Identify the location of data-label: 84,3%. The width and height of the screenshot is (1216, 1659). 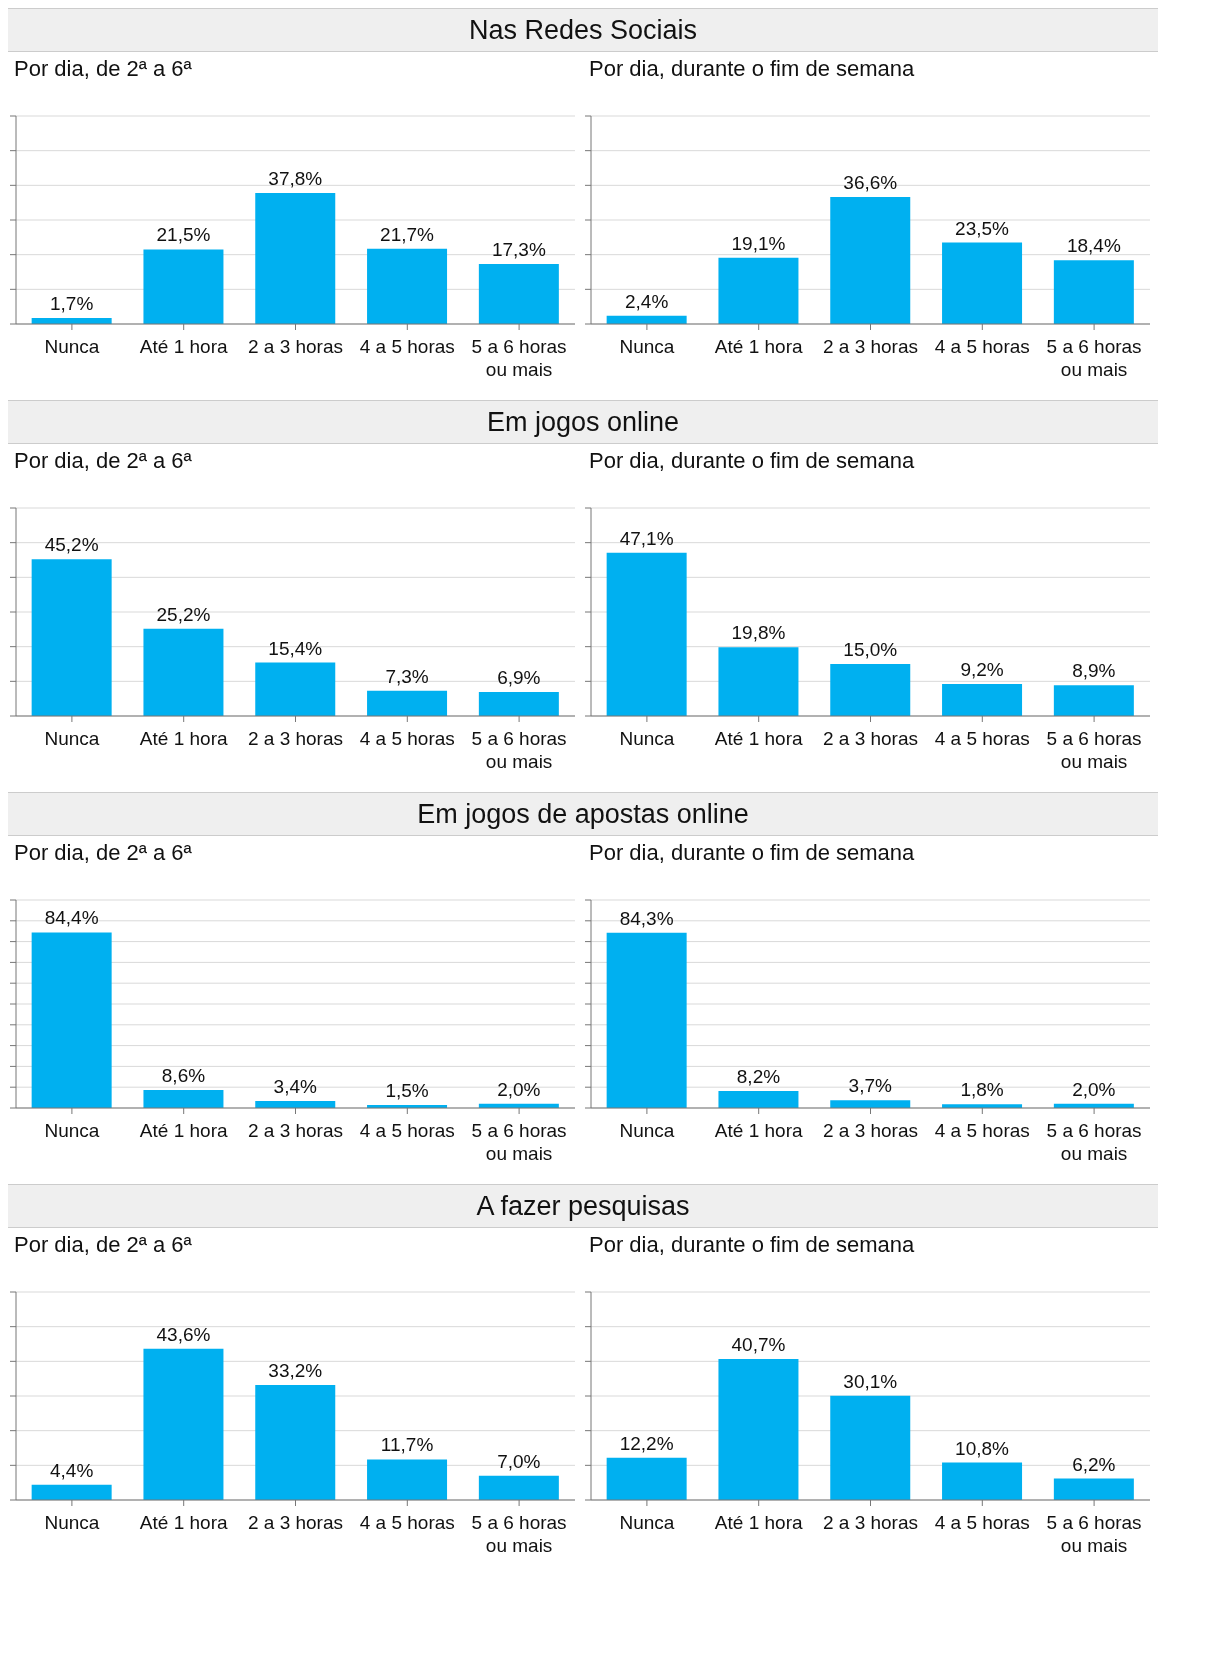
(646, 918).